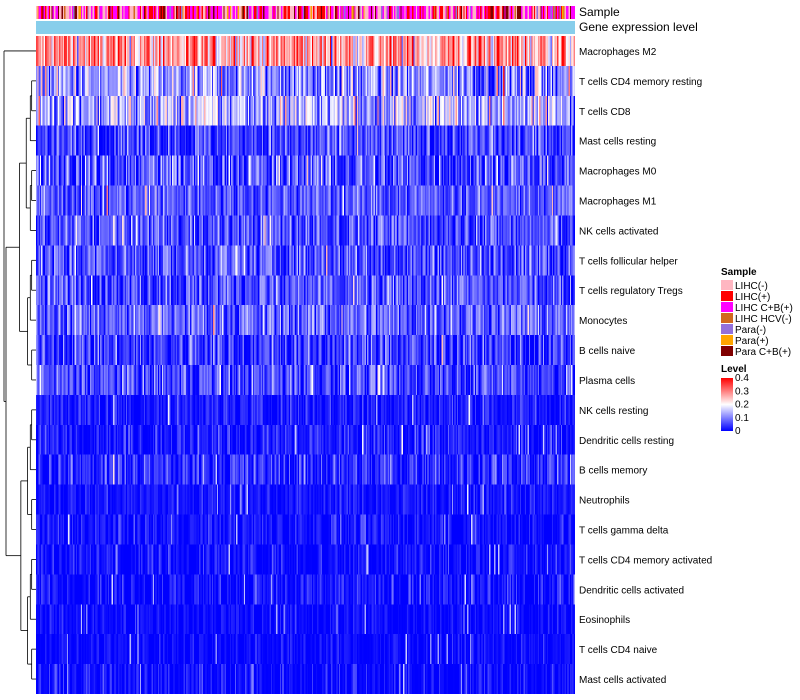  What do you see at coordinates (640, 82) in the screenshot?
I see `row-label: T cells CD4 memory resting` at bounding box center [640, 82].